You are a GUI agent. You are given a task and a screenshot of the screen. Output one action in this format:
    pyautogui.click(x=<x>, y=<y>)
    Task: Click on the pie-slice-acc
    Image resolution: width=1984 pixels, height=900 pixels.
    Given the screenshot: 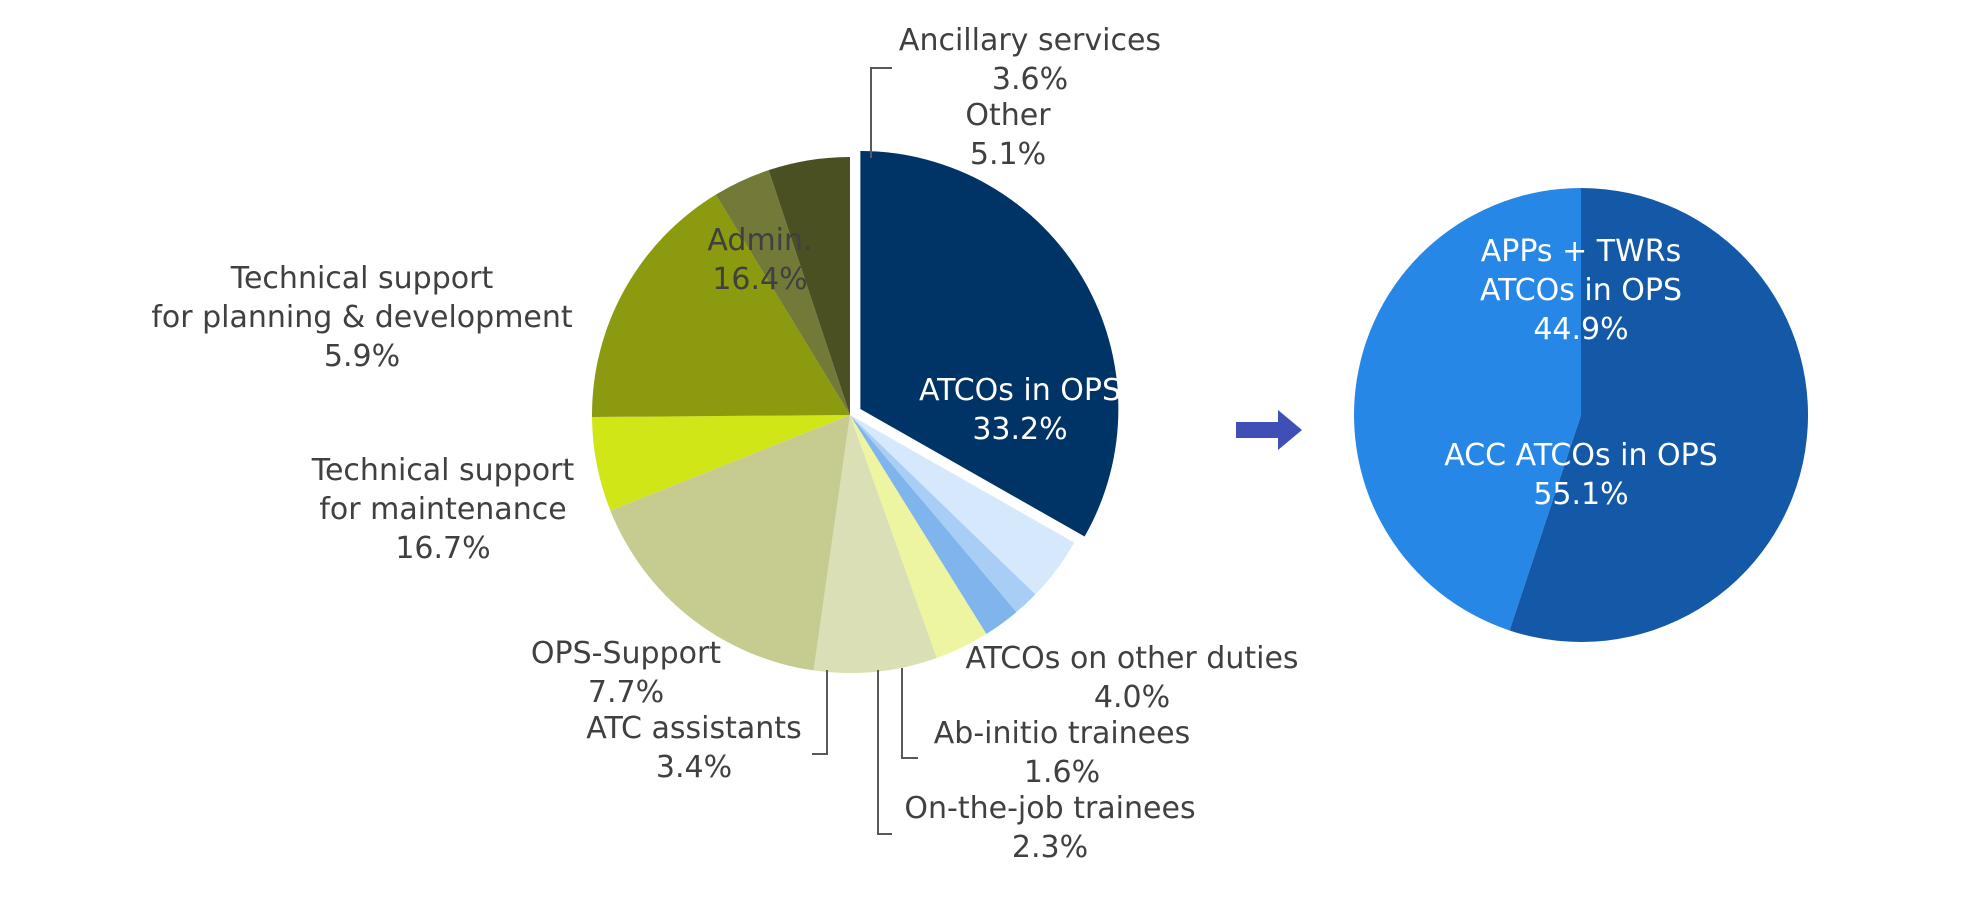 What is the action you would take?
    pyautogui.click(x=1659, y=415)
    